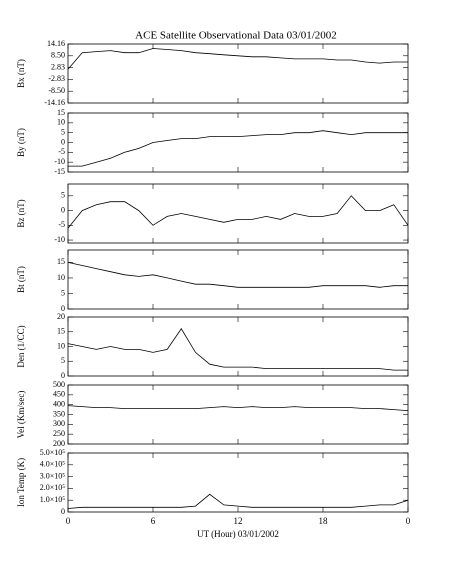  What do you see at coordinates (59, 443) in the screenshot?
I see `y-tick-label: 200` at bounding box center [59, 443].